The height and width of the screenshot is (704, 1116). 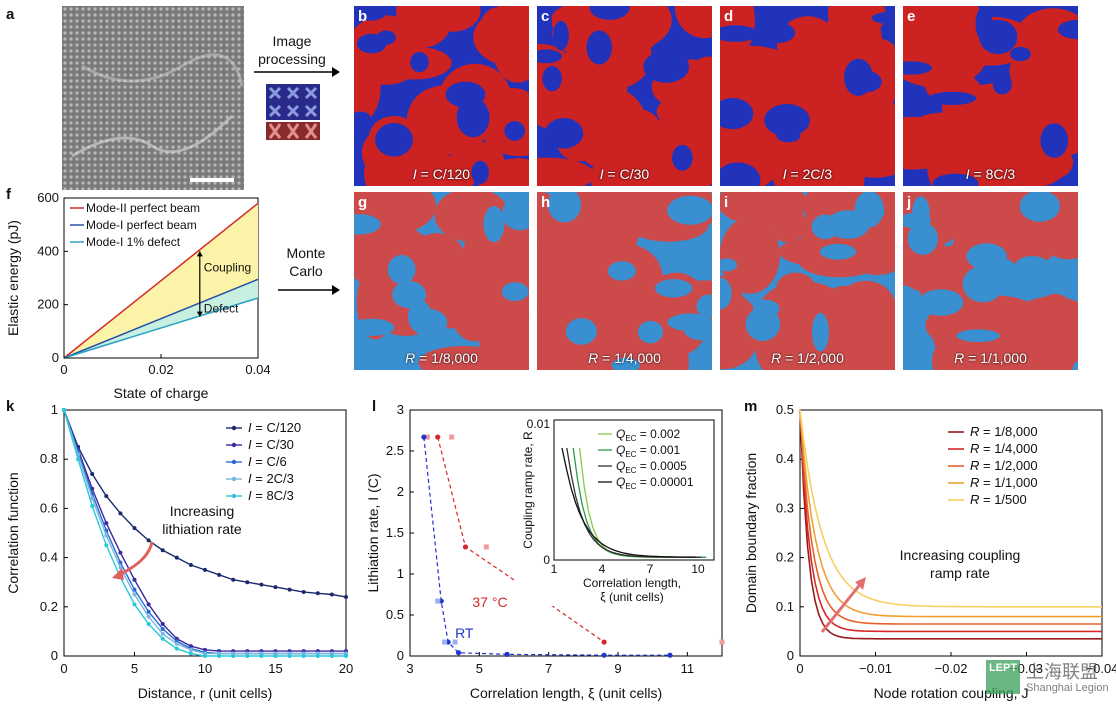 I want to click on mc-map-j: j R = 1/1,000, so click(x=990, y=281).